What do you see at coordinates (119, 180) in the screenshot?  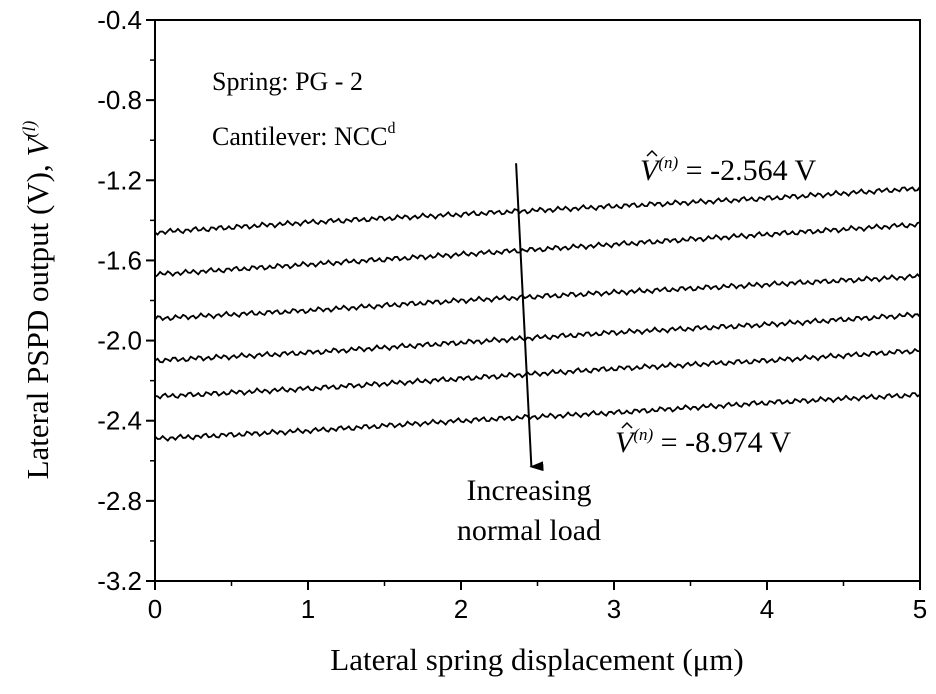 I see `y-tick-label: -1.2` at bounding box center [119, 180].